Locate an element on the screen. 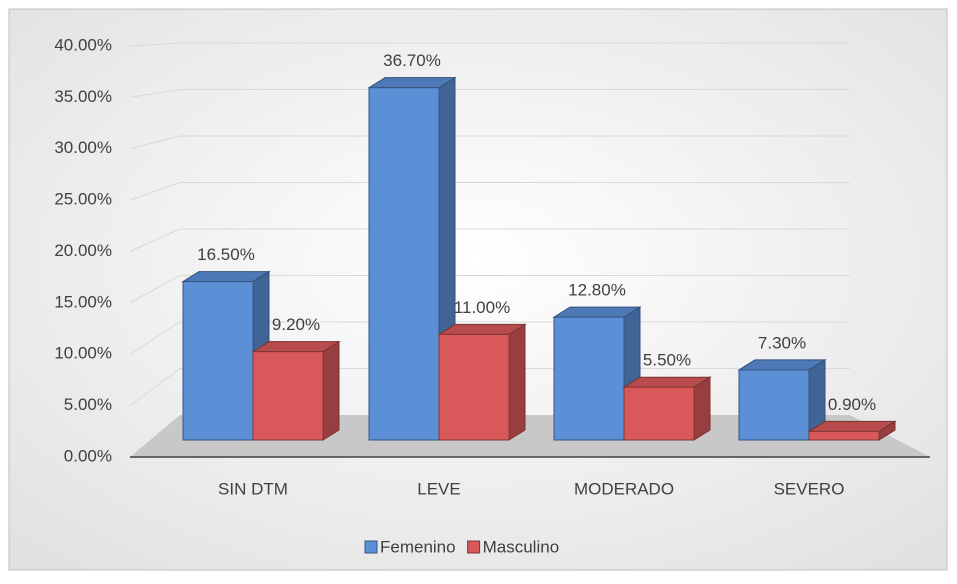  data-label: 12.80% is located at coordinates (597, 290).